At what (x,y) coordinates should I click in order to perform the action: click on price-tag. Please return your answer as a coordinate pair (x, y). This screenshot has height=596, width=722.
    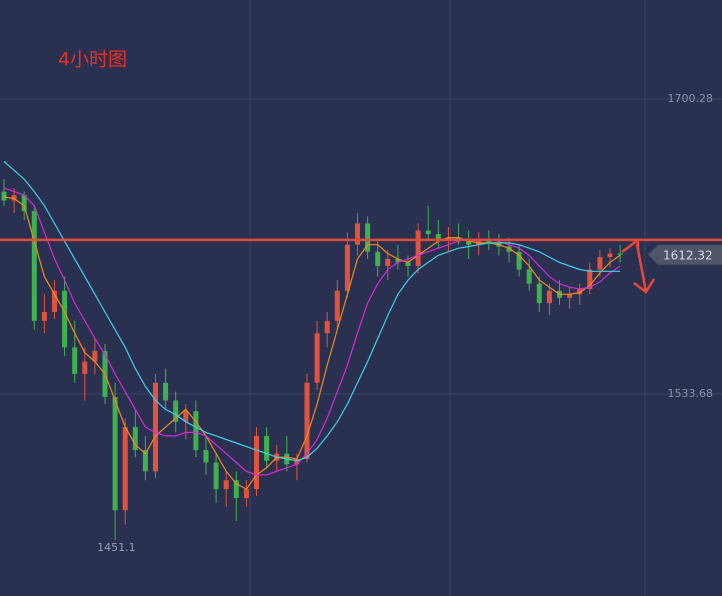
    Looking at the image, I should click on (685, 254).